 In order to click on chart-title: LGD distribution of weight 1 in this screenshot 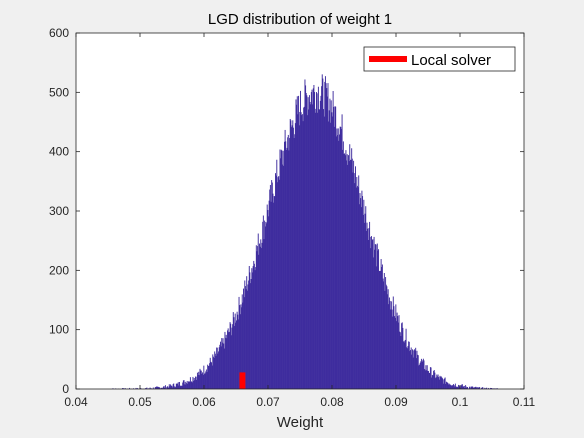, I will do `click(300, 19)`.